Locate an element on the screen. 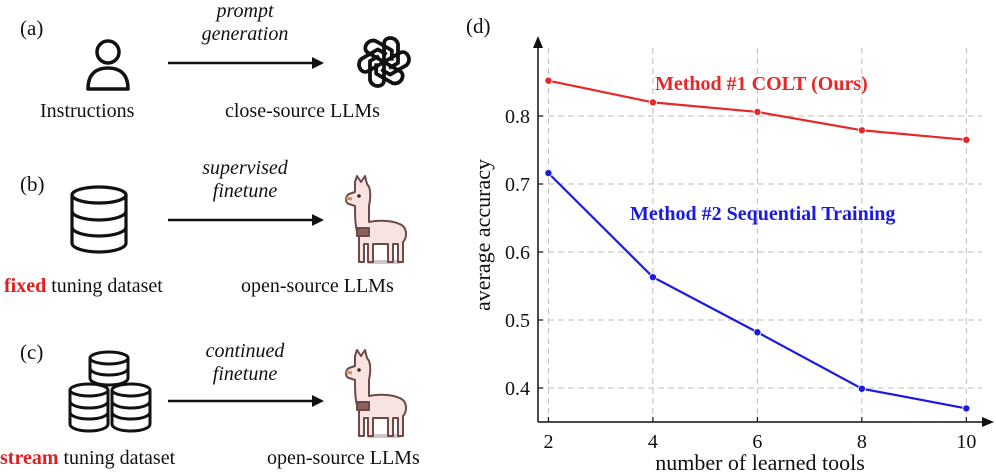 The image size is (996, 473). panel-a-arrow-text-line1: prompt is located at coordinates (245, 11).